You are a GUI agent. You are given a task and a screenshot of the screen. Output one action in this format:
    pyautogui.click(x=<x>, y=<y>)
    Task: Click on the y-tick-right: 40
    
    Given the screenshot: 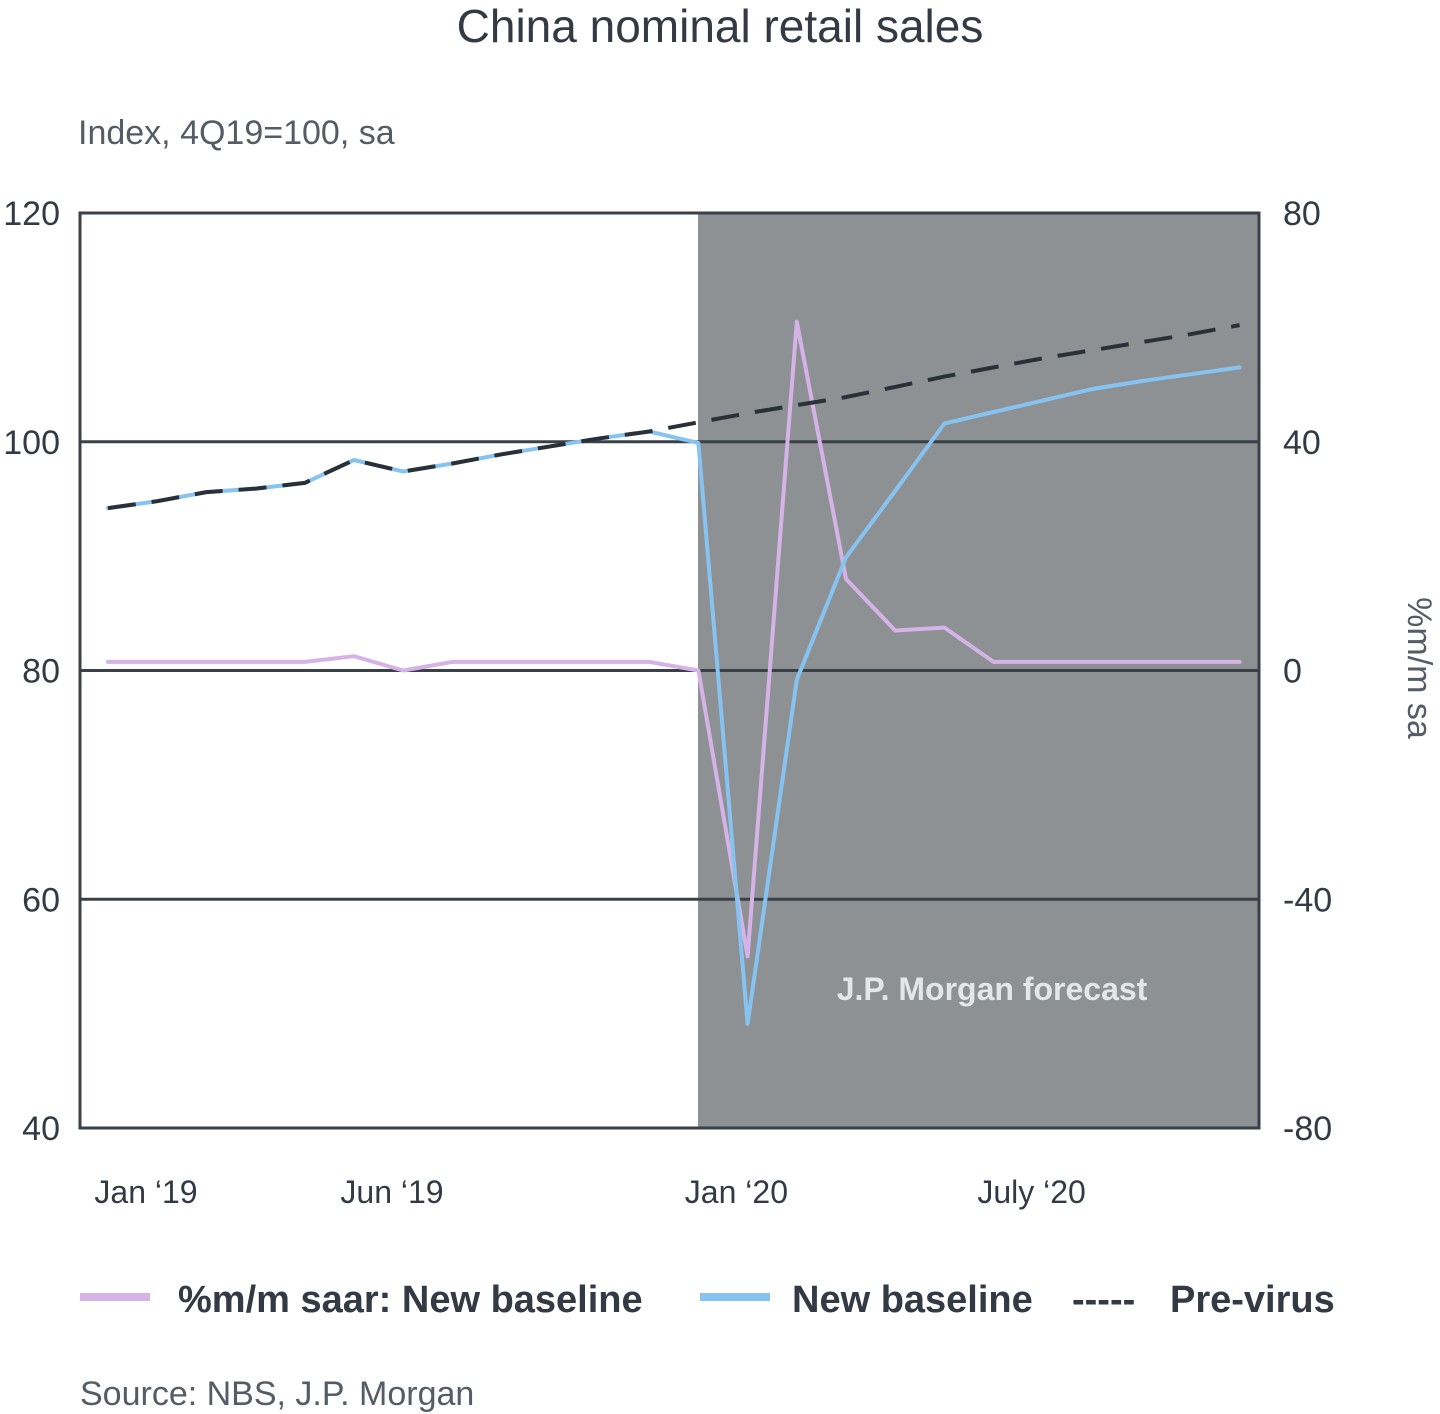 What is the action you would take?
    pyautogui.click(x=1302, y=443)
    